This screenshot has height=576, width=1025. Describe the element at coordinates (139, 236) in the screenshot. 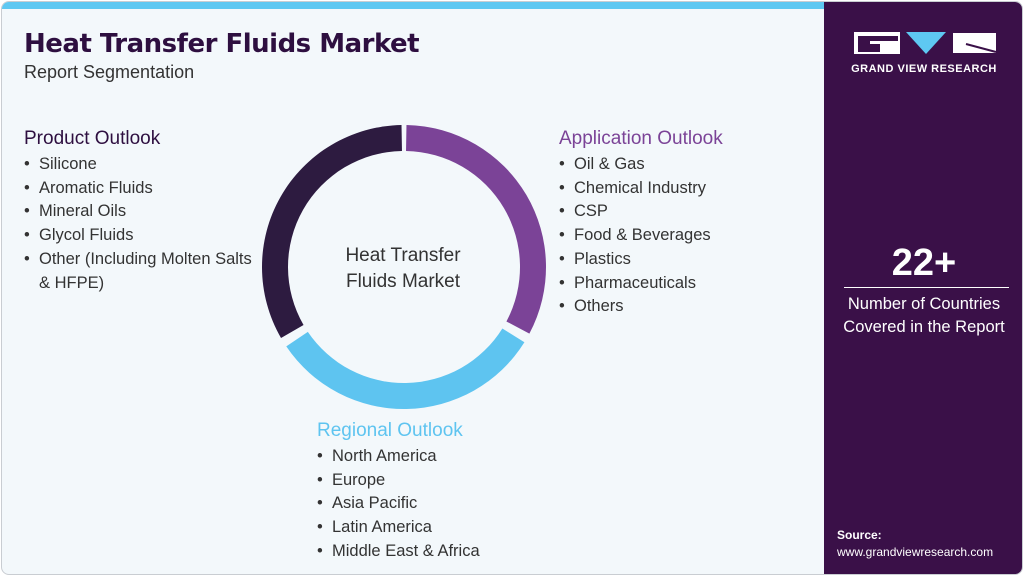

I see `product-item: Glycol Fluids` at that location.